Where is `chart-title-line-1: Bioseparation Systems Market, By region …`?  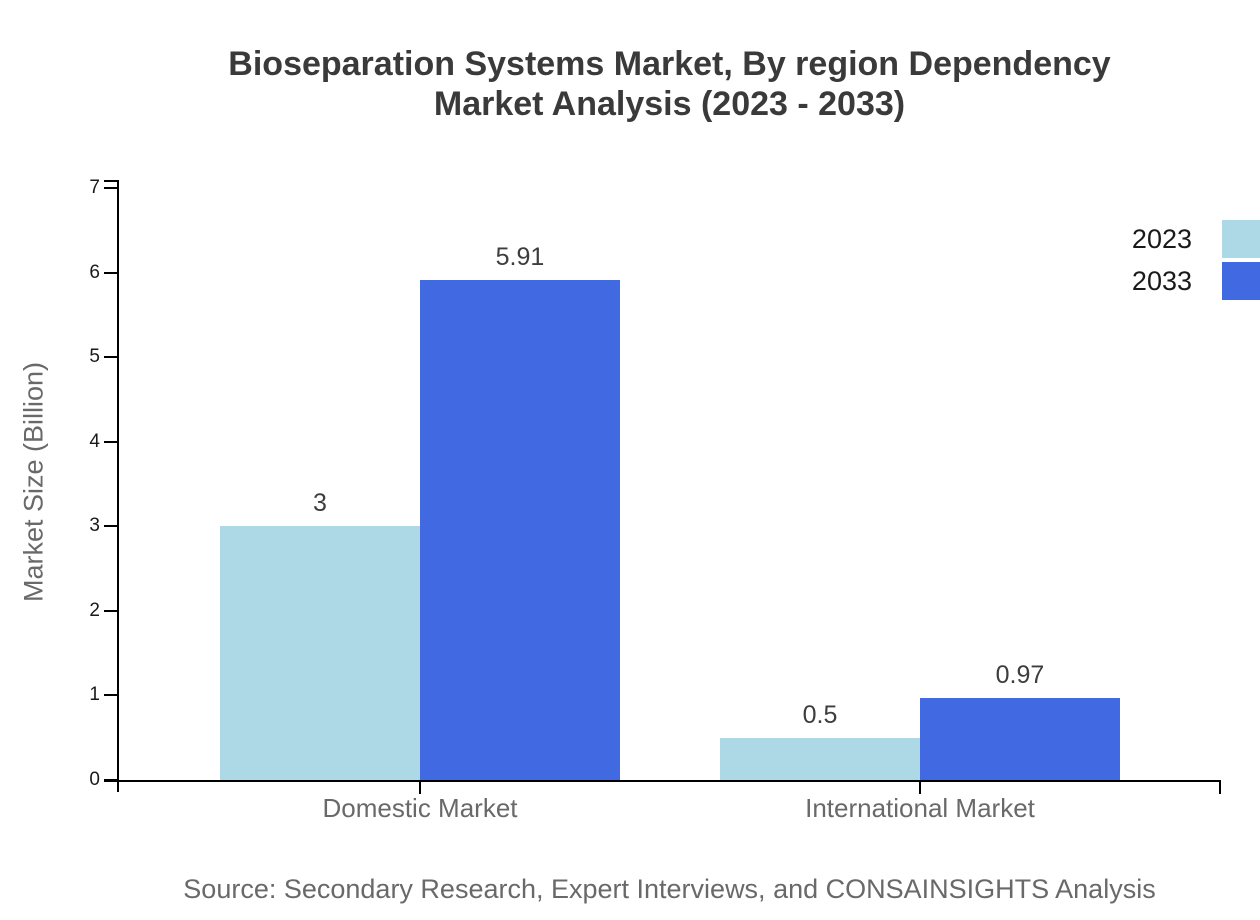 chart-title-line-1: Bioseparation Systems Market, By region … is located at coordinates (669, 64).